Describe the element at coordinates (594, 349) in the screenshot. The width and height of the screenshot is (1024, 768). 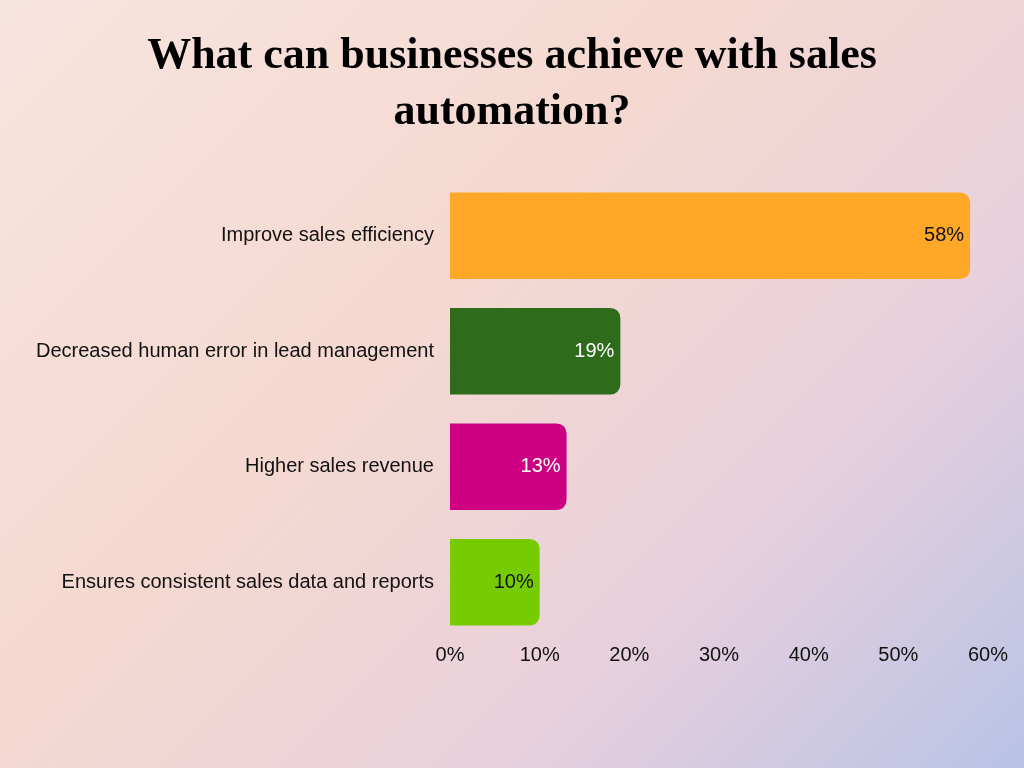
I see `data-label: 19%` at that location.